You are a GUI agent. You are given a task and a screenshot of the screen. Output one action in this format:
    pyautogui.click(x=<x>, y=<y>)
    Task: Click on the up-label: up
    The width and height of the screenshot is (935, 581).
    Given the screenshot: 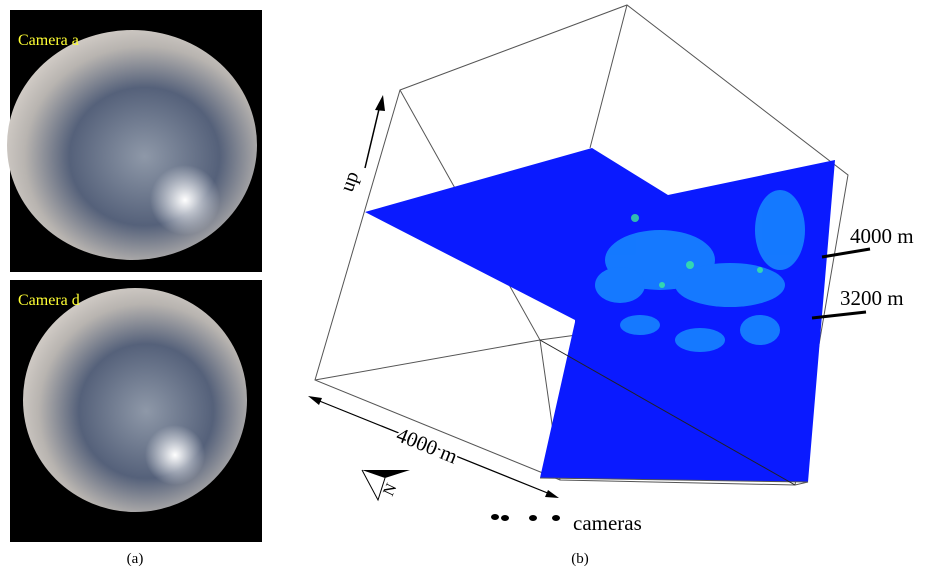 What is the action you would take?
    pyautogui.click(x=350, y=181)
    